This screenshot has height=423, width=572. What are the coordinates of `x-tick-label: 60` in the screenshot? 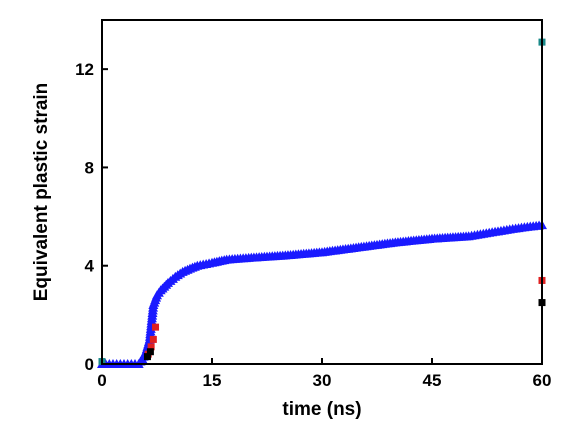 It's located at (542, 380).